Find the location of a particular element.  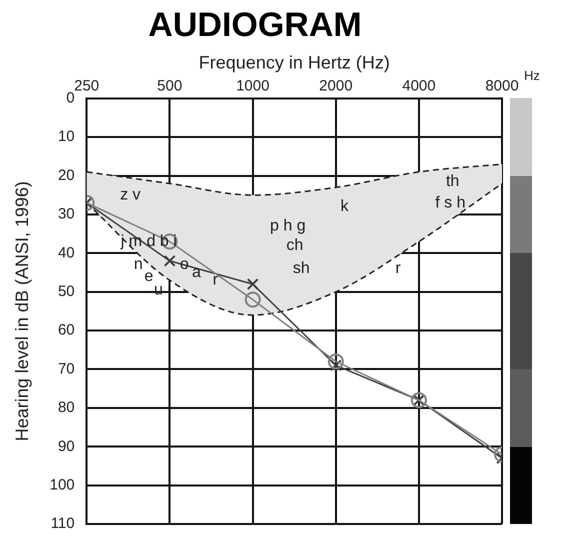

annotation: k is located at coordinates (345, 207).